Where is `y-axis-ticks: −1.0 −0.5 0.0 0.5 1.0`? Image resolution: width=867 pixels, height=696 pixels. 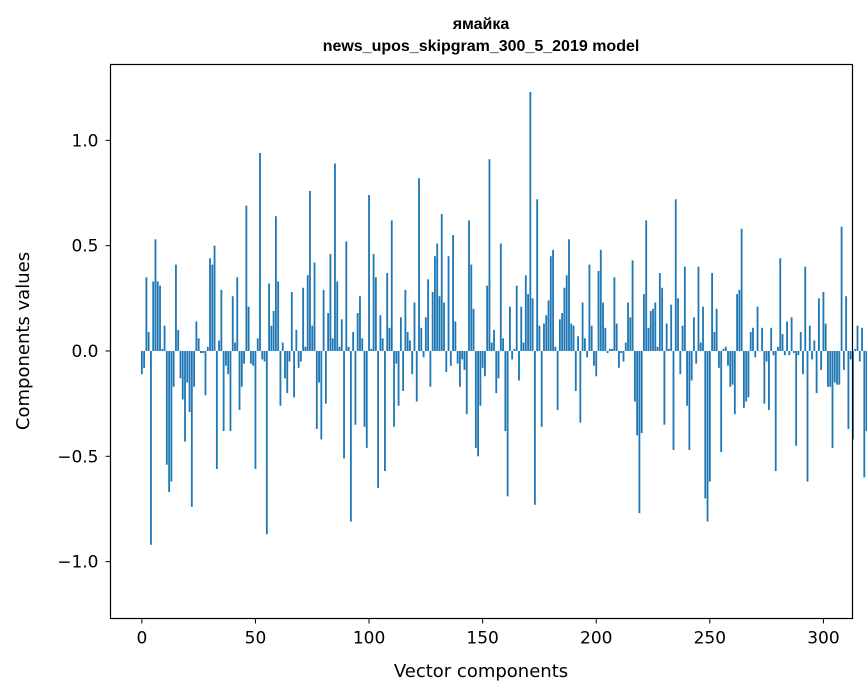 y-axis-ticks: −1.0 −0.5 0.0 0.5 1.0 is located at coordinates (84, 352).